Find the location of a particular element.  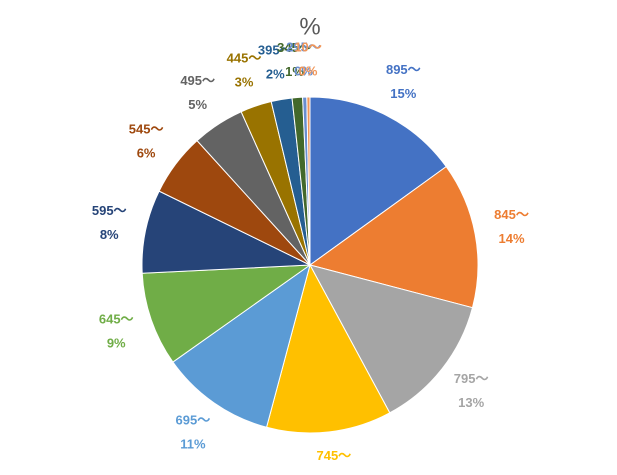

slice-category-label: 745～ is located at coordinates (333, 455).